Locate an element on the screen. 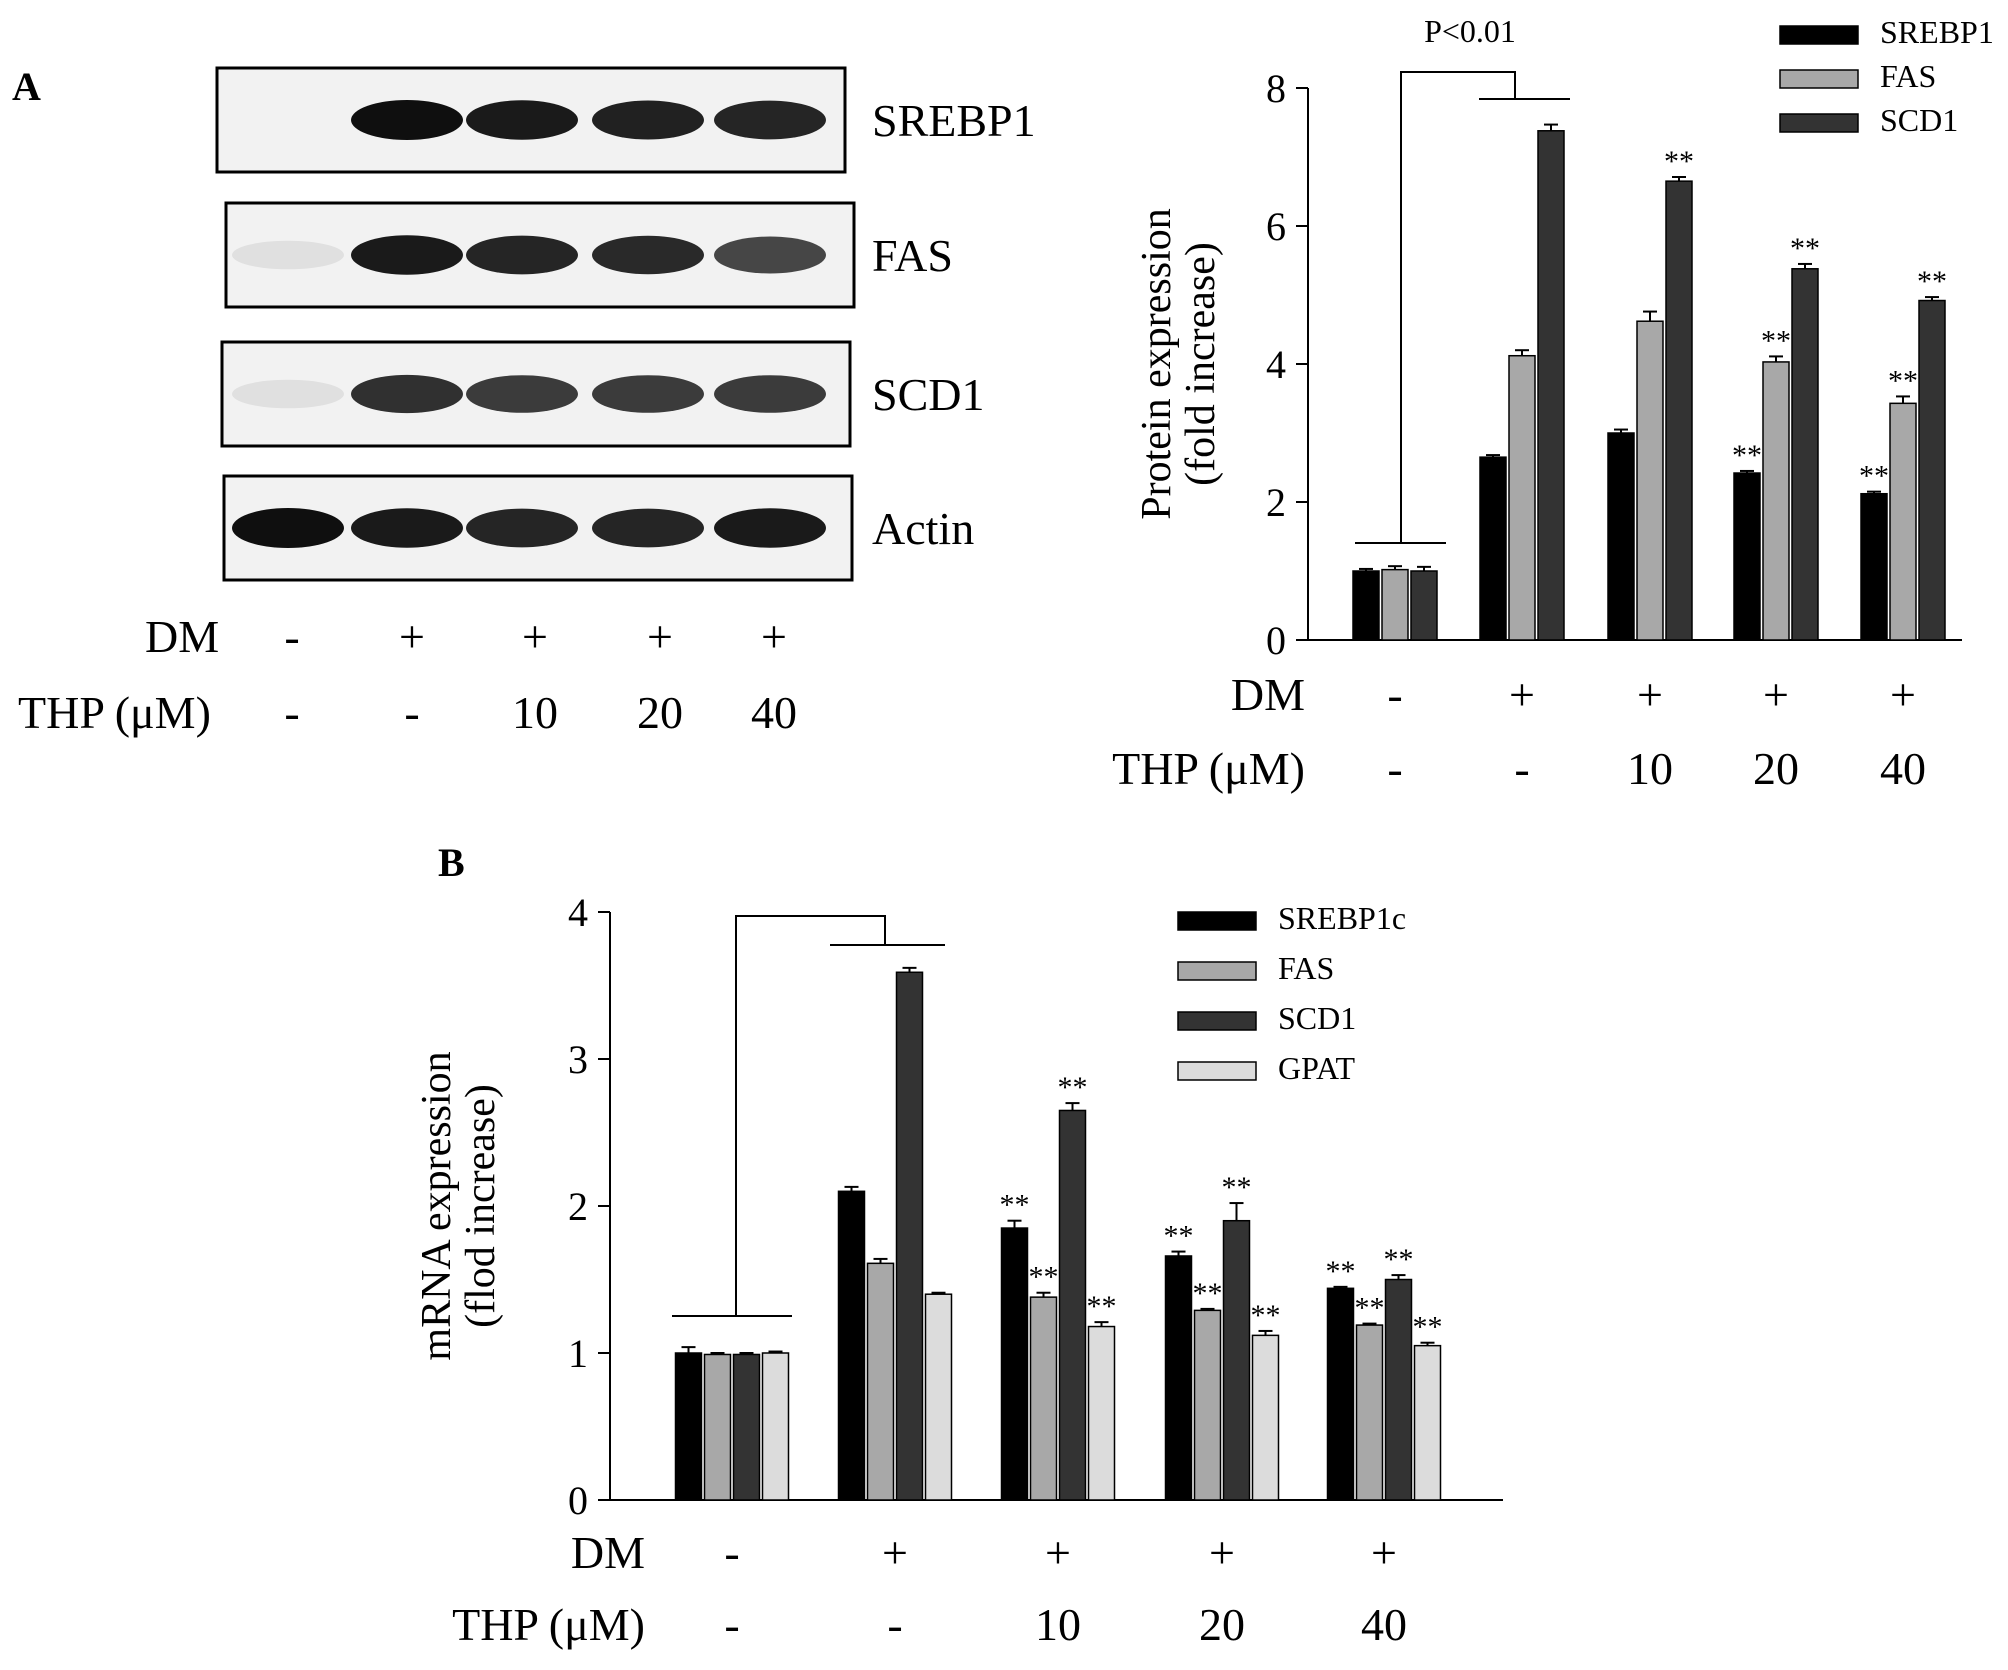 This screenshot has height=1670, width=2008. y-axis-title-line: Protein expression is located at coordinates (1157, 363).